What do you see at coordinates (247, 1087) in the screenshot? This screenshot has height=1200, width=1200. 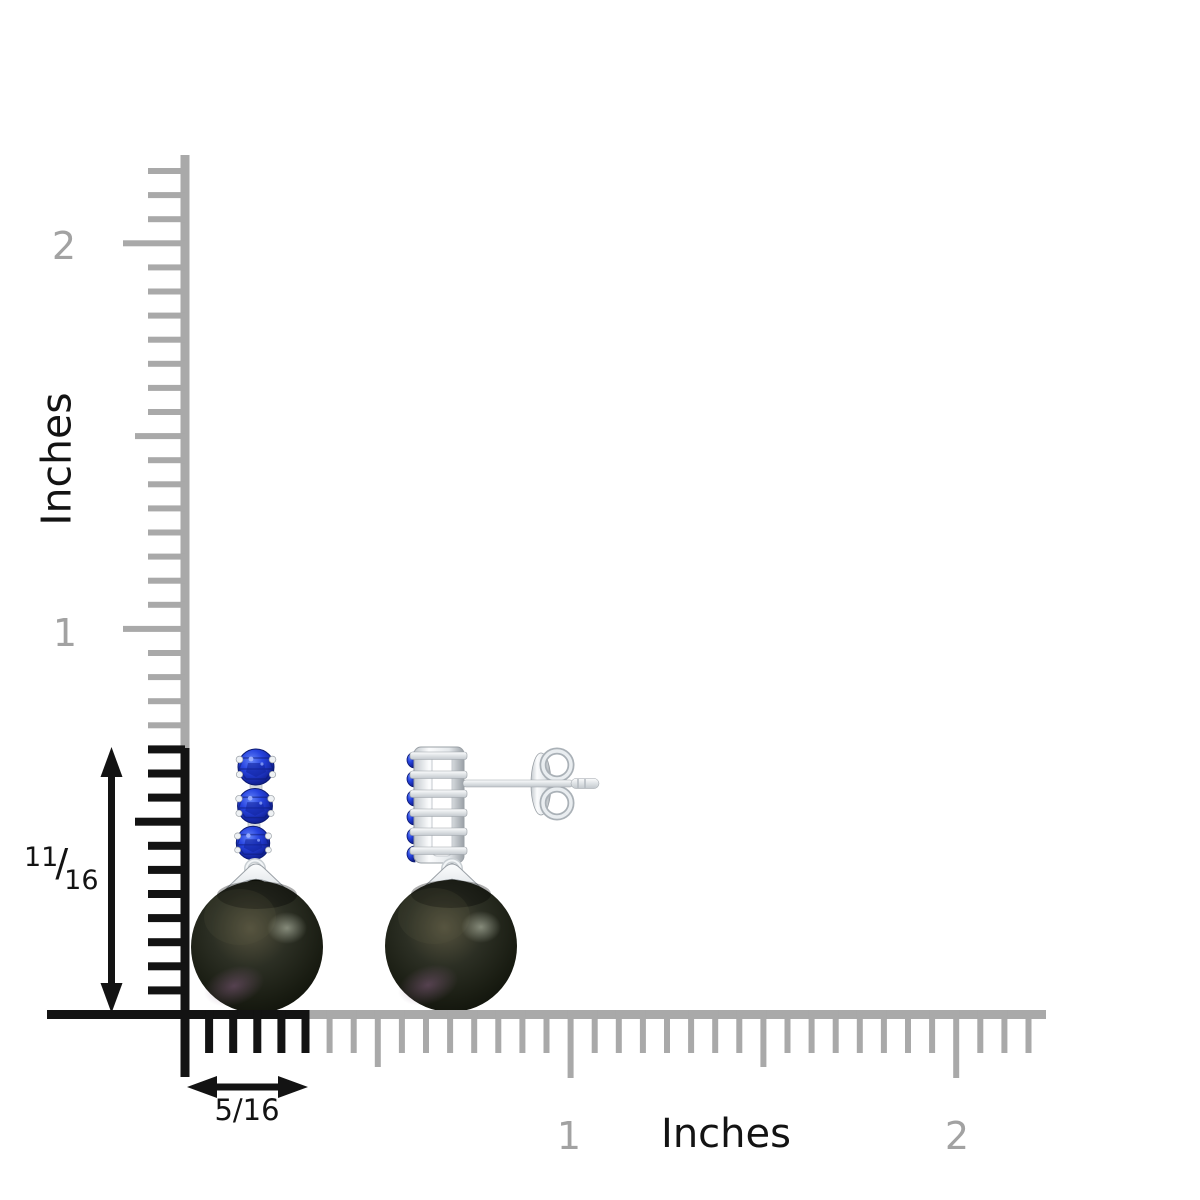 I see `width-dimension-arrow` at bounding box center [247, 1087].